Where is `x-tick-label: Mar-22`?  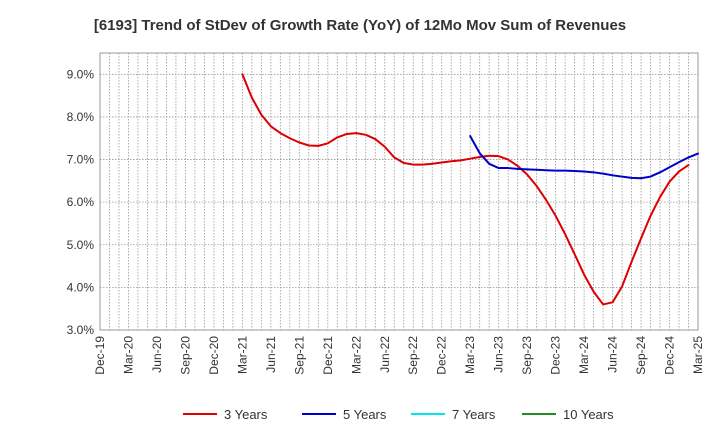
x-tick-label: Mar-22 is located at coordinates (356, 355).